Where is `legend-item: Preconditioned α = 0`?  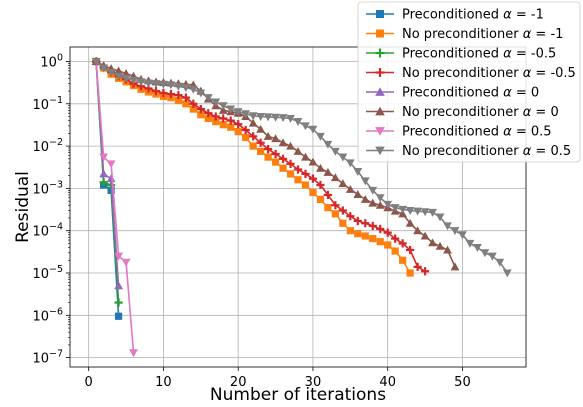 legend-item: Preconditioned α = 0 is located at coordinates (452, 93).